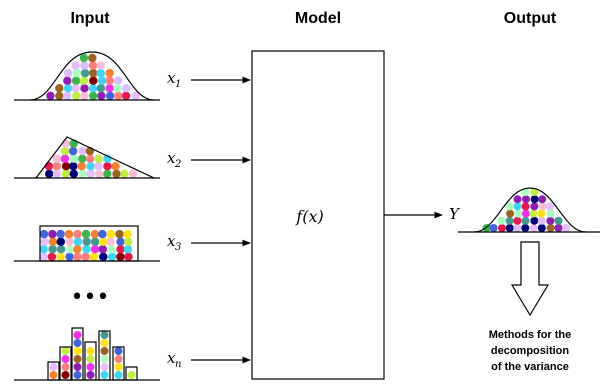  Describe the element at coordinates (530, 18) in the screenshot. I see `output-header: Output` at that location.